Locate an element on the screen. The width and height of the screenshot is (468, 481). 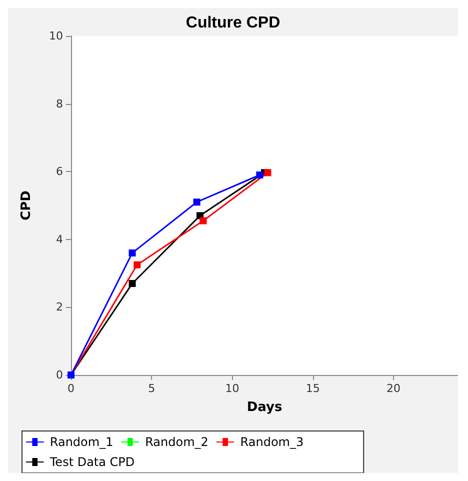
y-tick-label: 6 is located at coordinates (59, 171).